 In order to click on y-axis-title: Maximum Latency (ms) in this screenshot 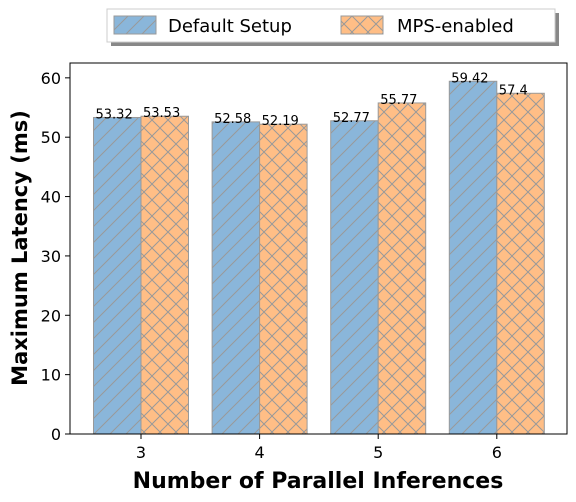, I will do `click(20, 248)`.